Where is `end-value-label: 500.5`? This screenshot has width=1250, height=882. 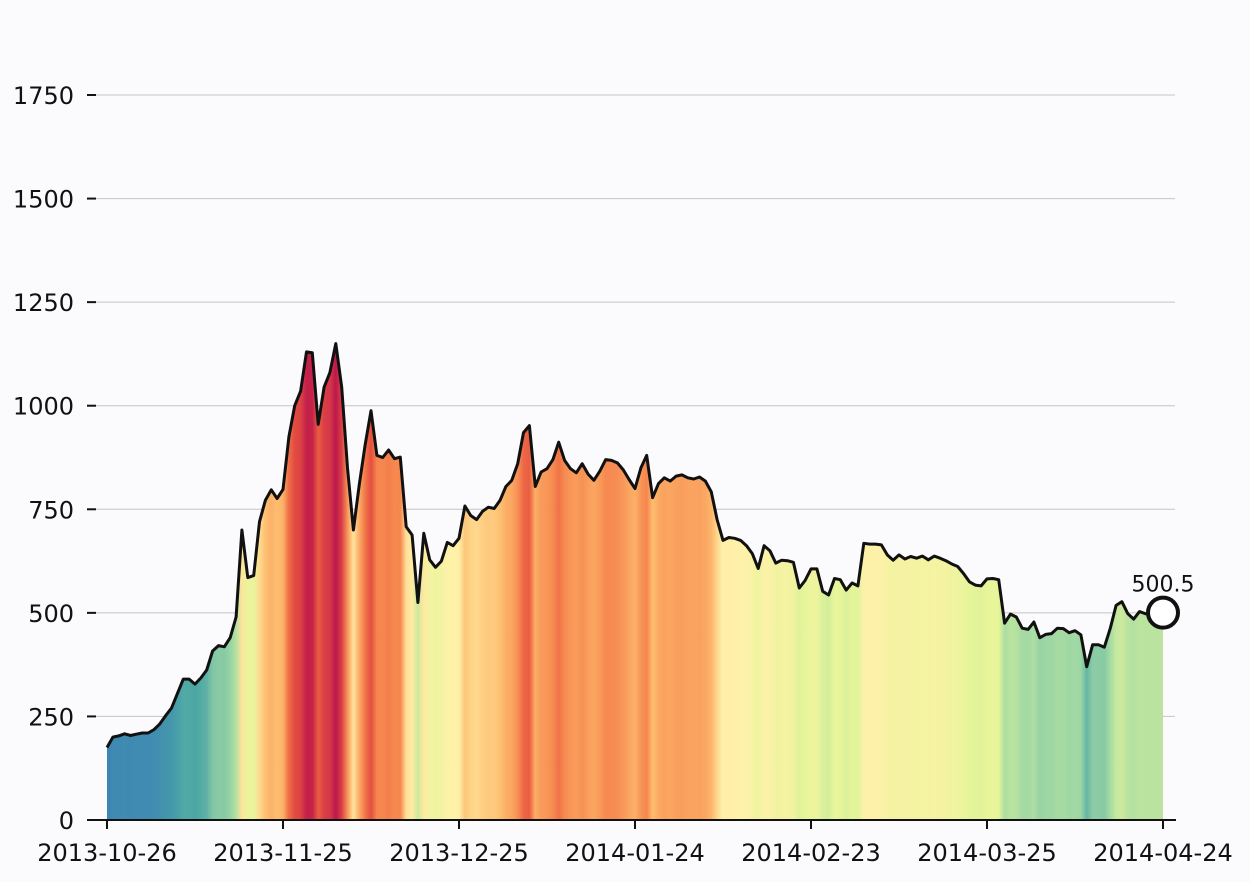 end-value-label: 500.5 is located at coordinates (1163, 585).